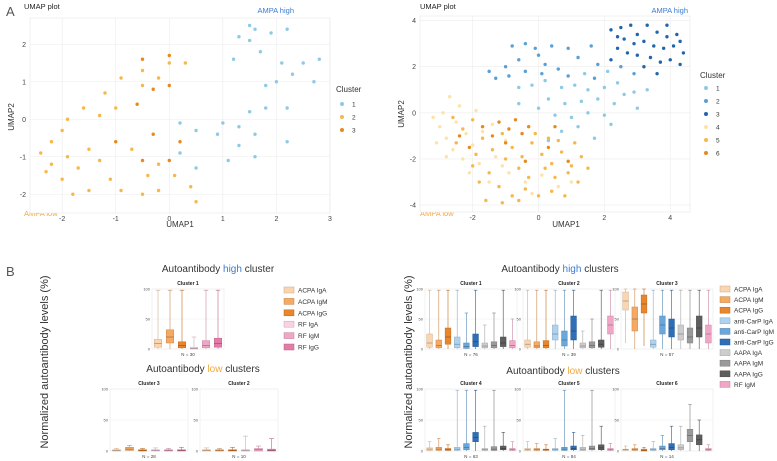 This screenshot has width=777, height=461. Describe the element at coordinates (706, 140) in the screenshot. I see `legend-cluster-5-marker` at that location.